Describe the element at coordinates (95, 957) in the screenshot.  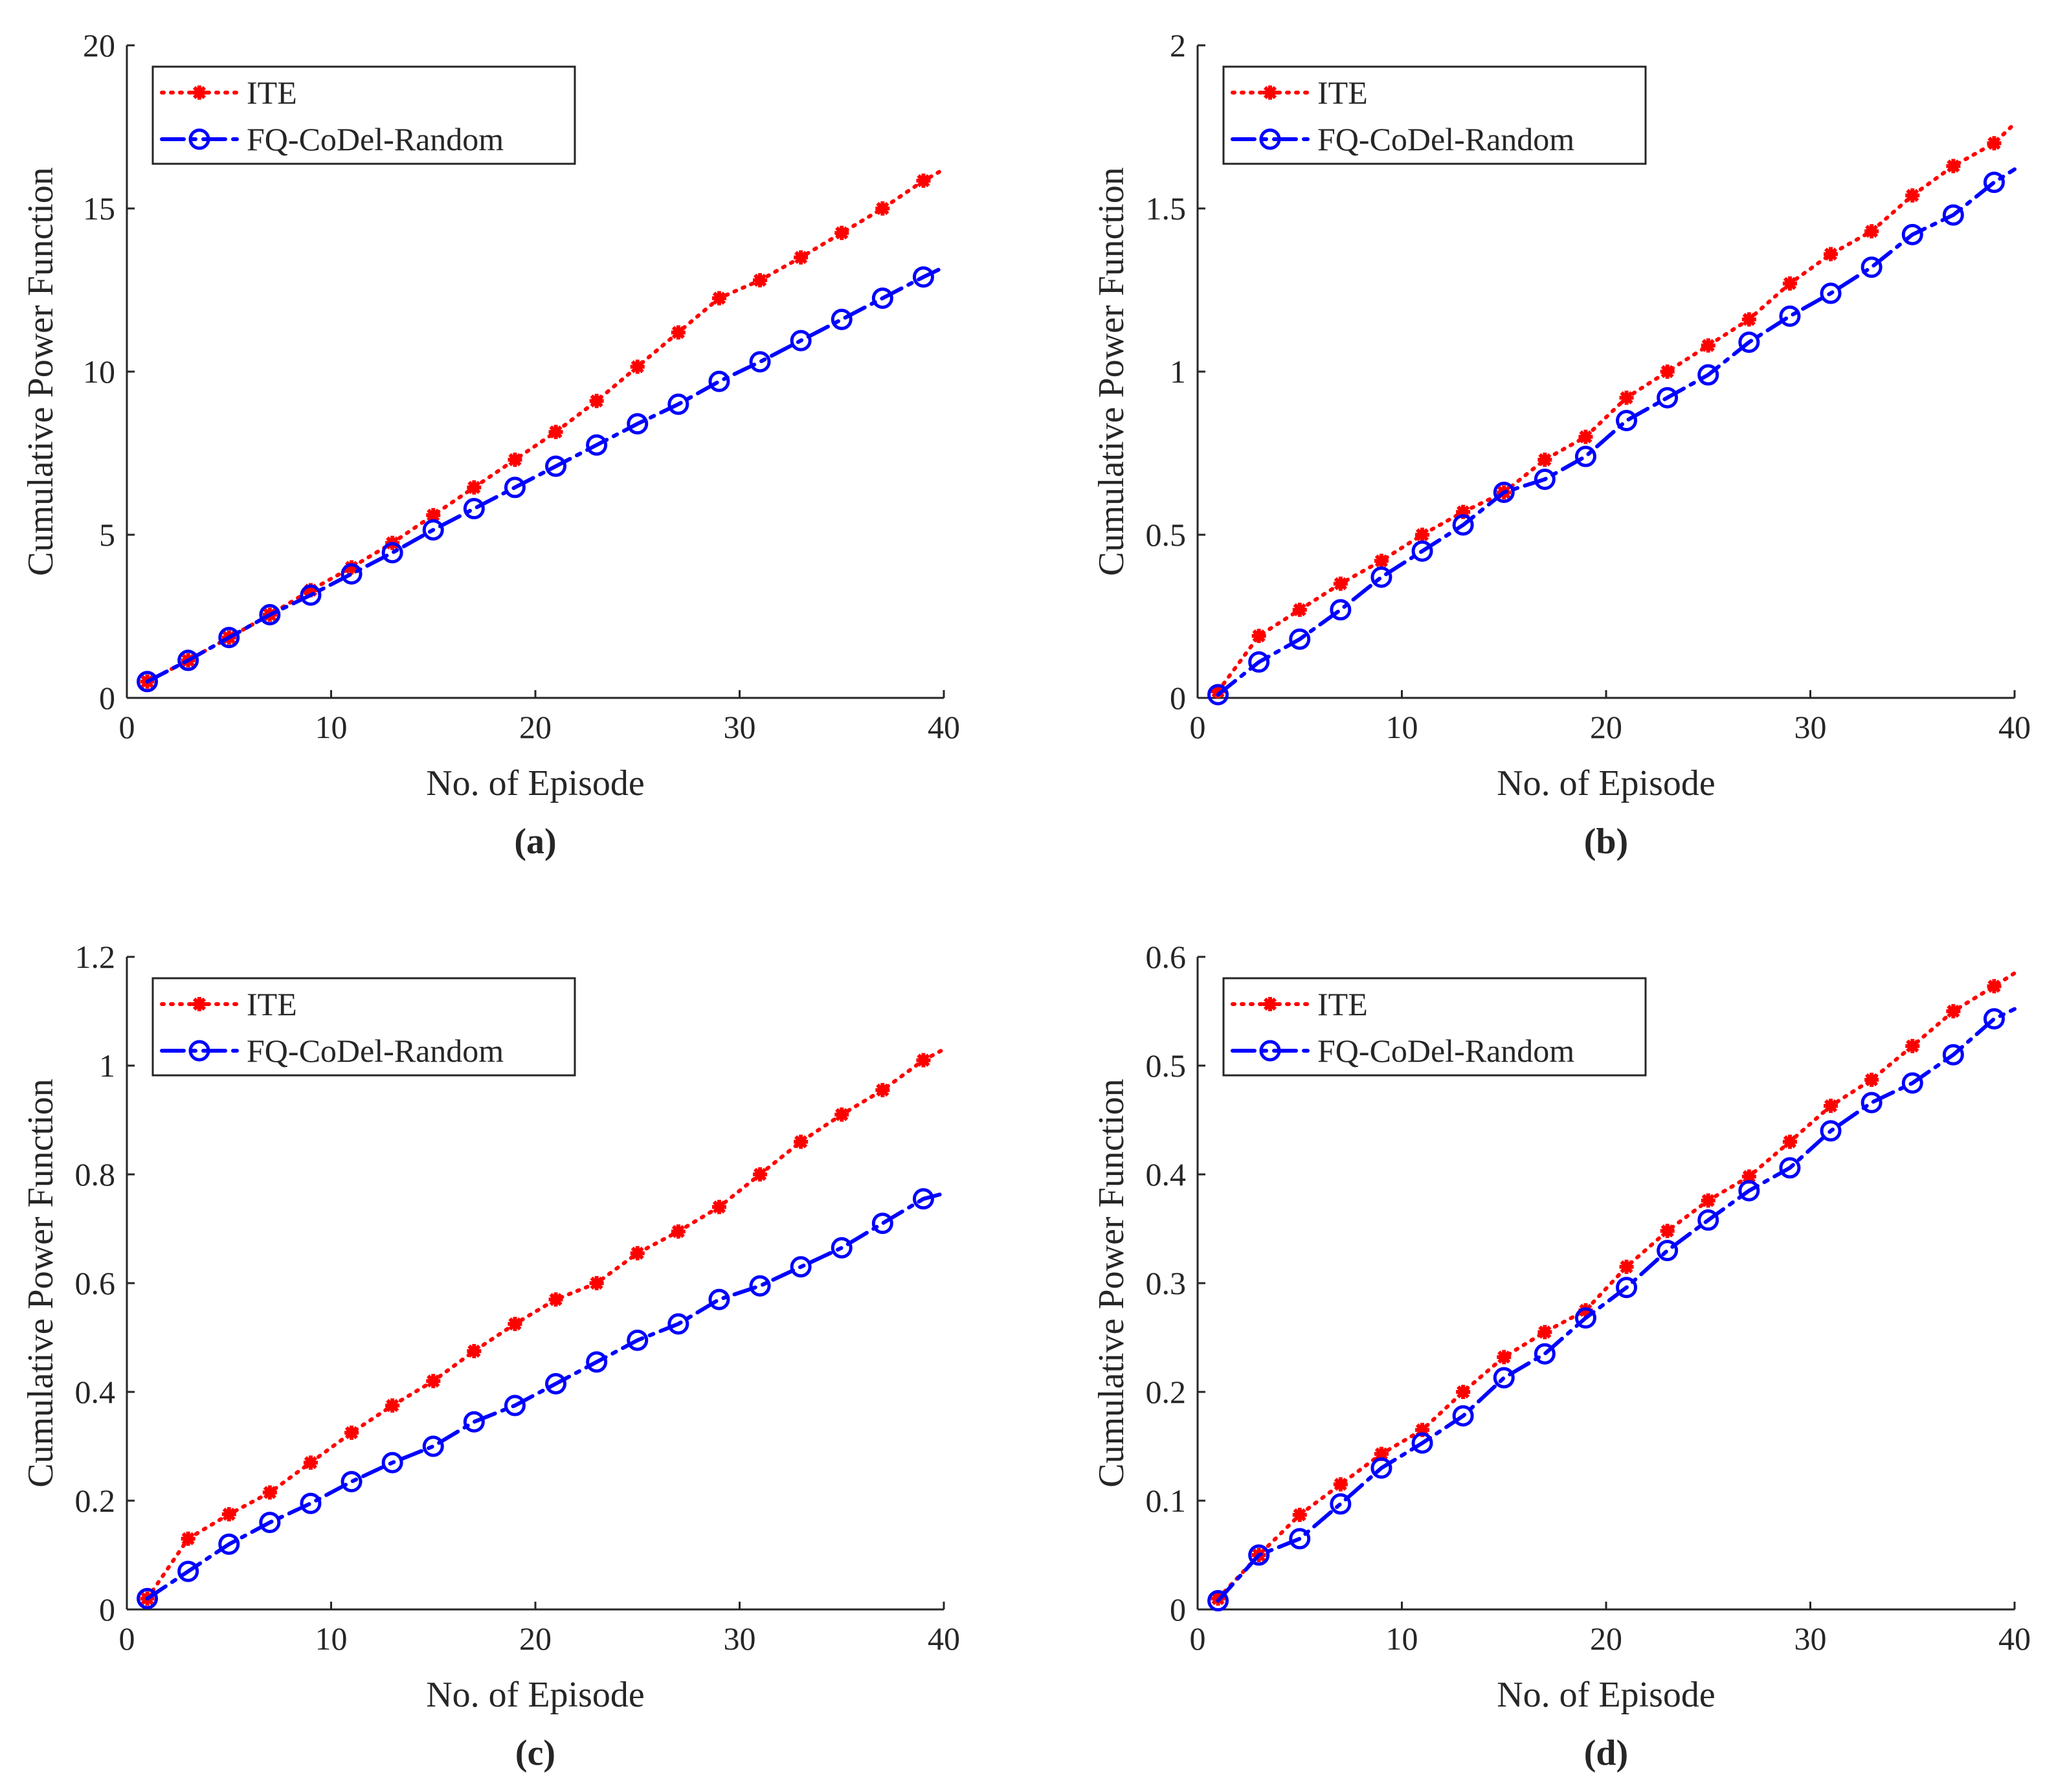
I see `y-tick-label: 1.2` at that location.